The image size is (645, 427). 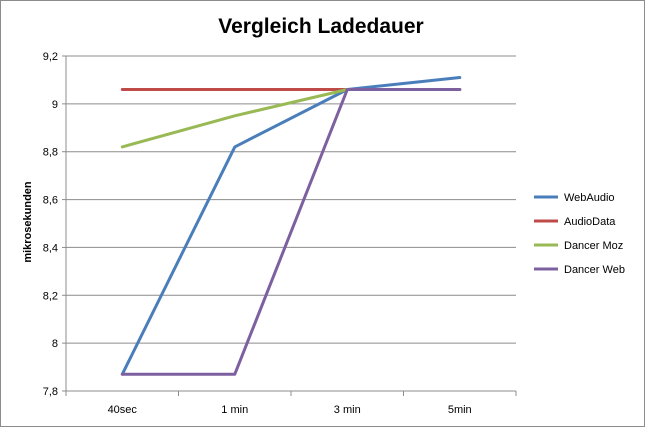 What do you see at coordinates (50, 392) in the screenshot?
I see `y-tick-label: 7,8` at bounding box center [50, 392].